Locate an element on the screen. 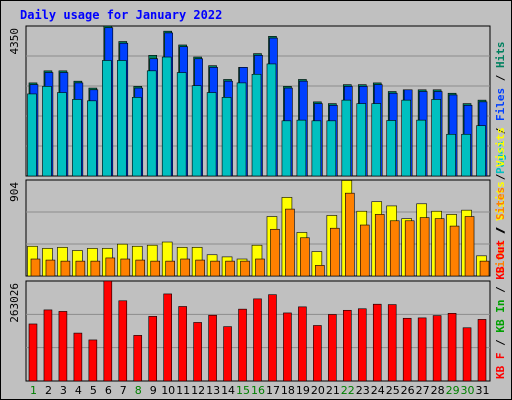 This screenshot has width=512, height=400. legend-top-files: Files is located at coordinates (500, 104).